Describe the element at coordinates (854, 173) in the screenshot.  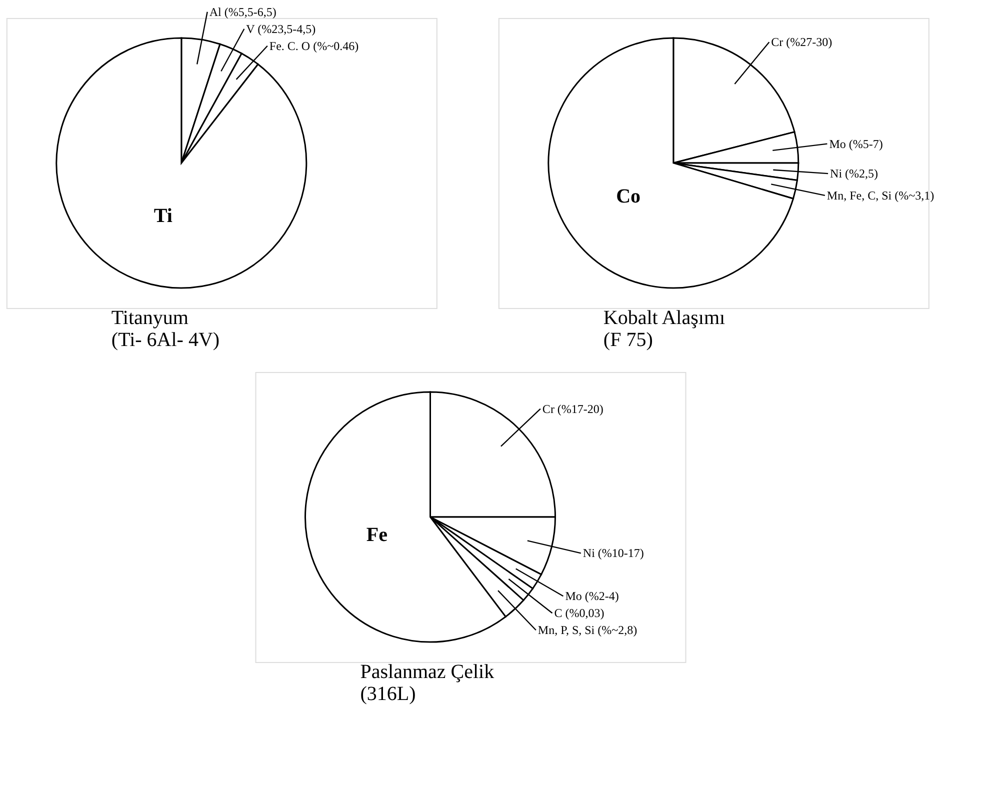
I see `slice-label: Ni (%2,5)` at that location.